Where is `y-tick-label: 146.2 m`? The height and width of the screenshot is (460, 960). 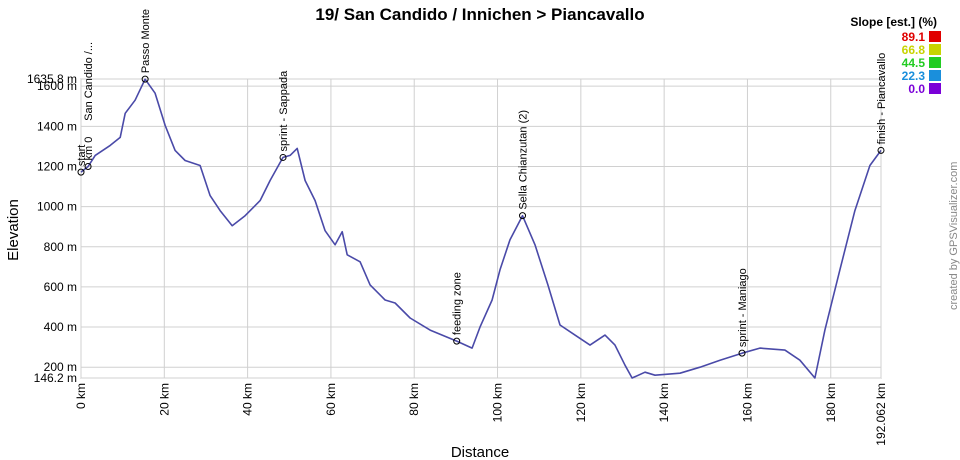
y-tick-label: 146.2 m is located at coordinates (55, 378).